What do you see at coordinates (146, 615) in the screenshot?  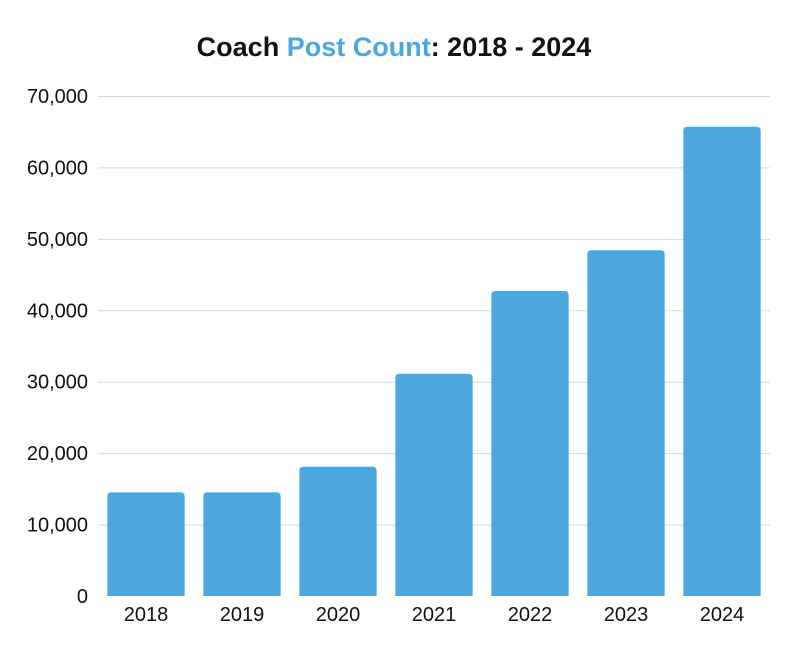 I see `x-tick-label: 2018` at bounding box center [146, 615].